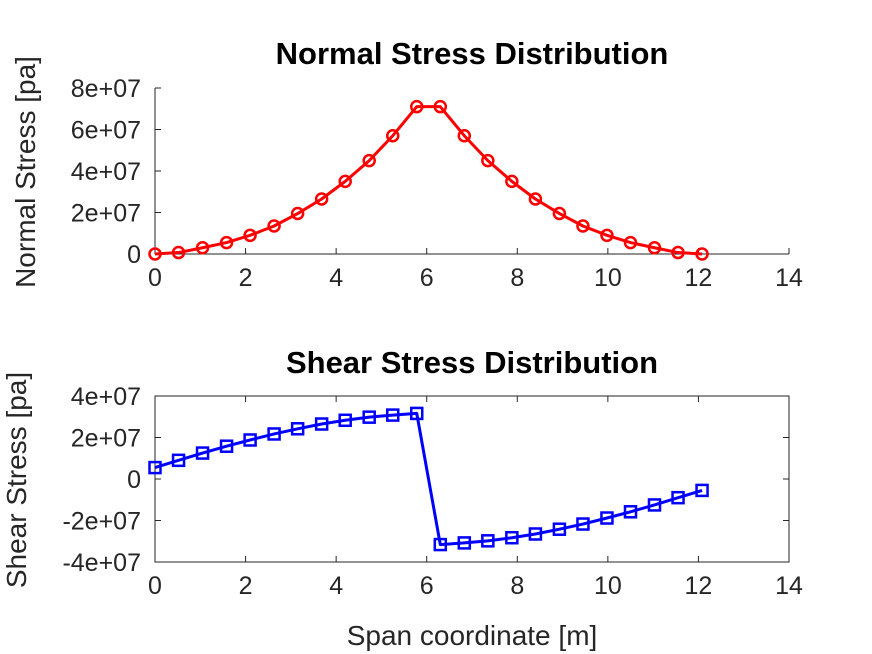 Image resolution: width=872 pixels, height=654 pixels. I want to click on span-coordinate-xlabel: Span coordinate [m], so click(472, 635).